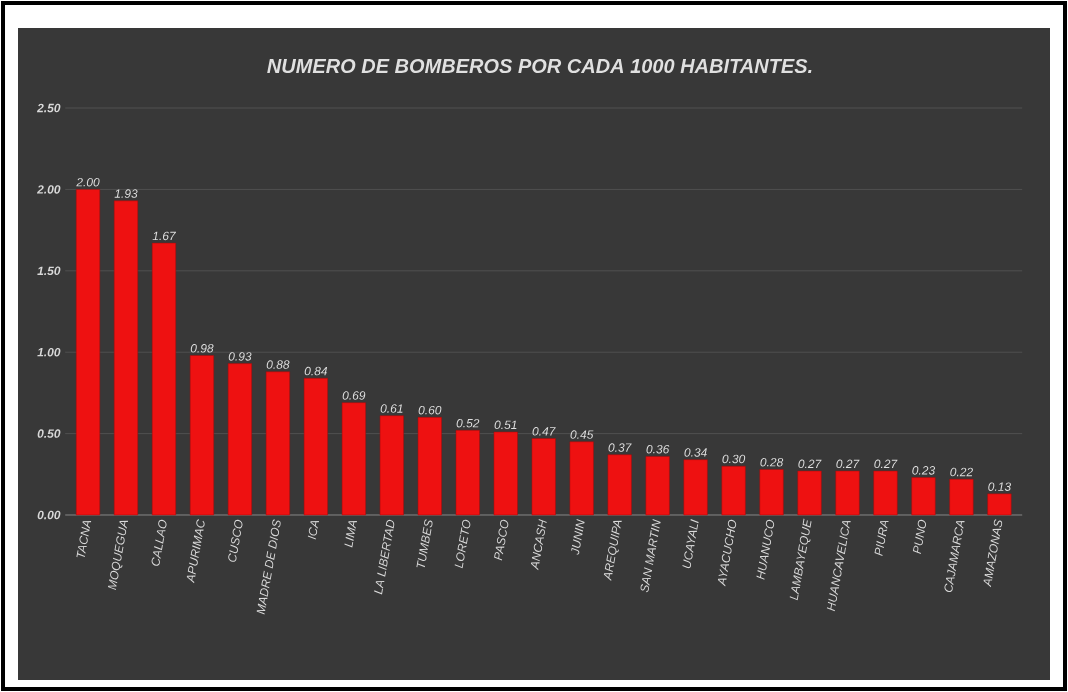 The image size is (1068, 692). I want to click on data-label: 0.22, so click(961, 472).